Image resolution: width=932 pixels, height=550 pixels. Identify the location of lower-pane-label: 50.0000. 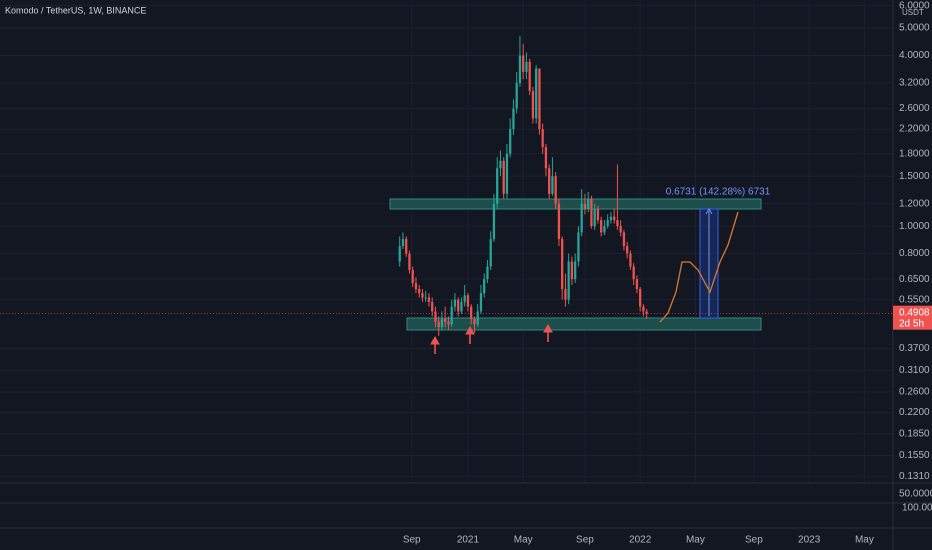
(915, 494).